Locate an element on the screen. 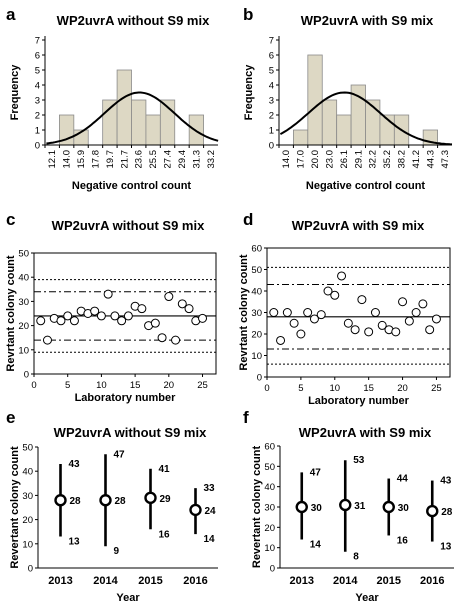 The width and height of the screenshot is (472, 611). y-tick-label-a: 0 is located at coordinates (37, 146).